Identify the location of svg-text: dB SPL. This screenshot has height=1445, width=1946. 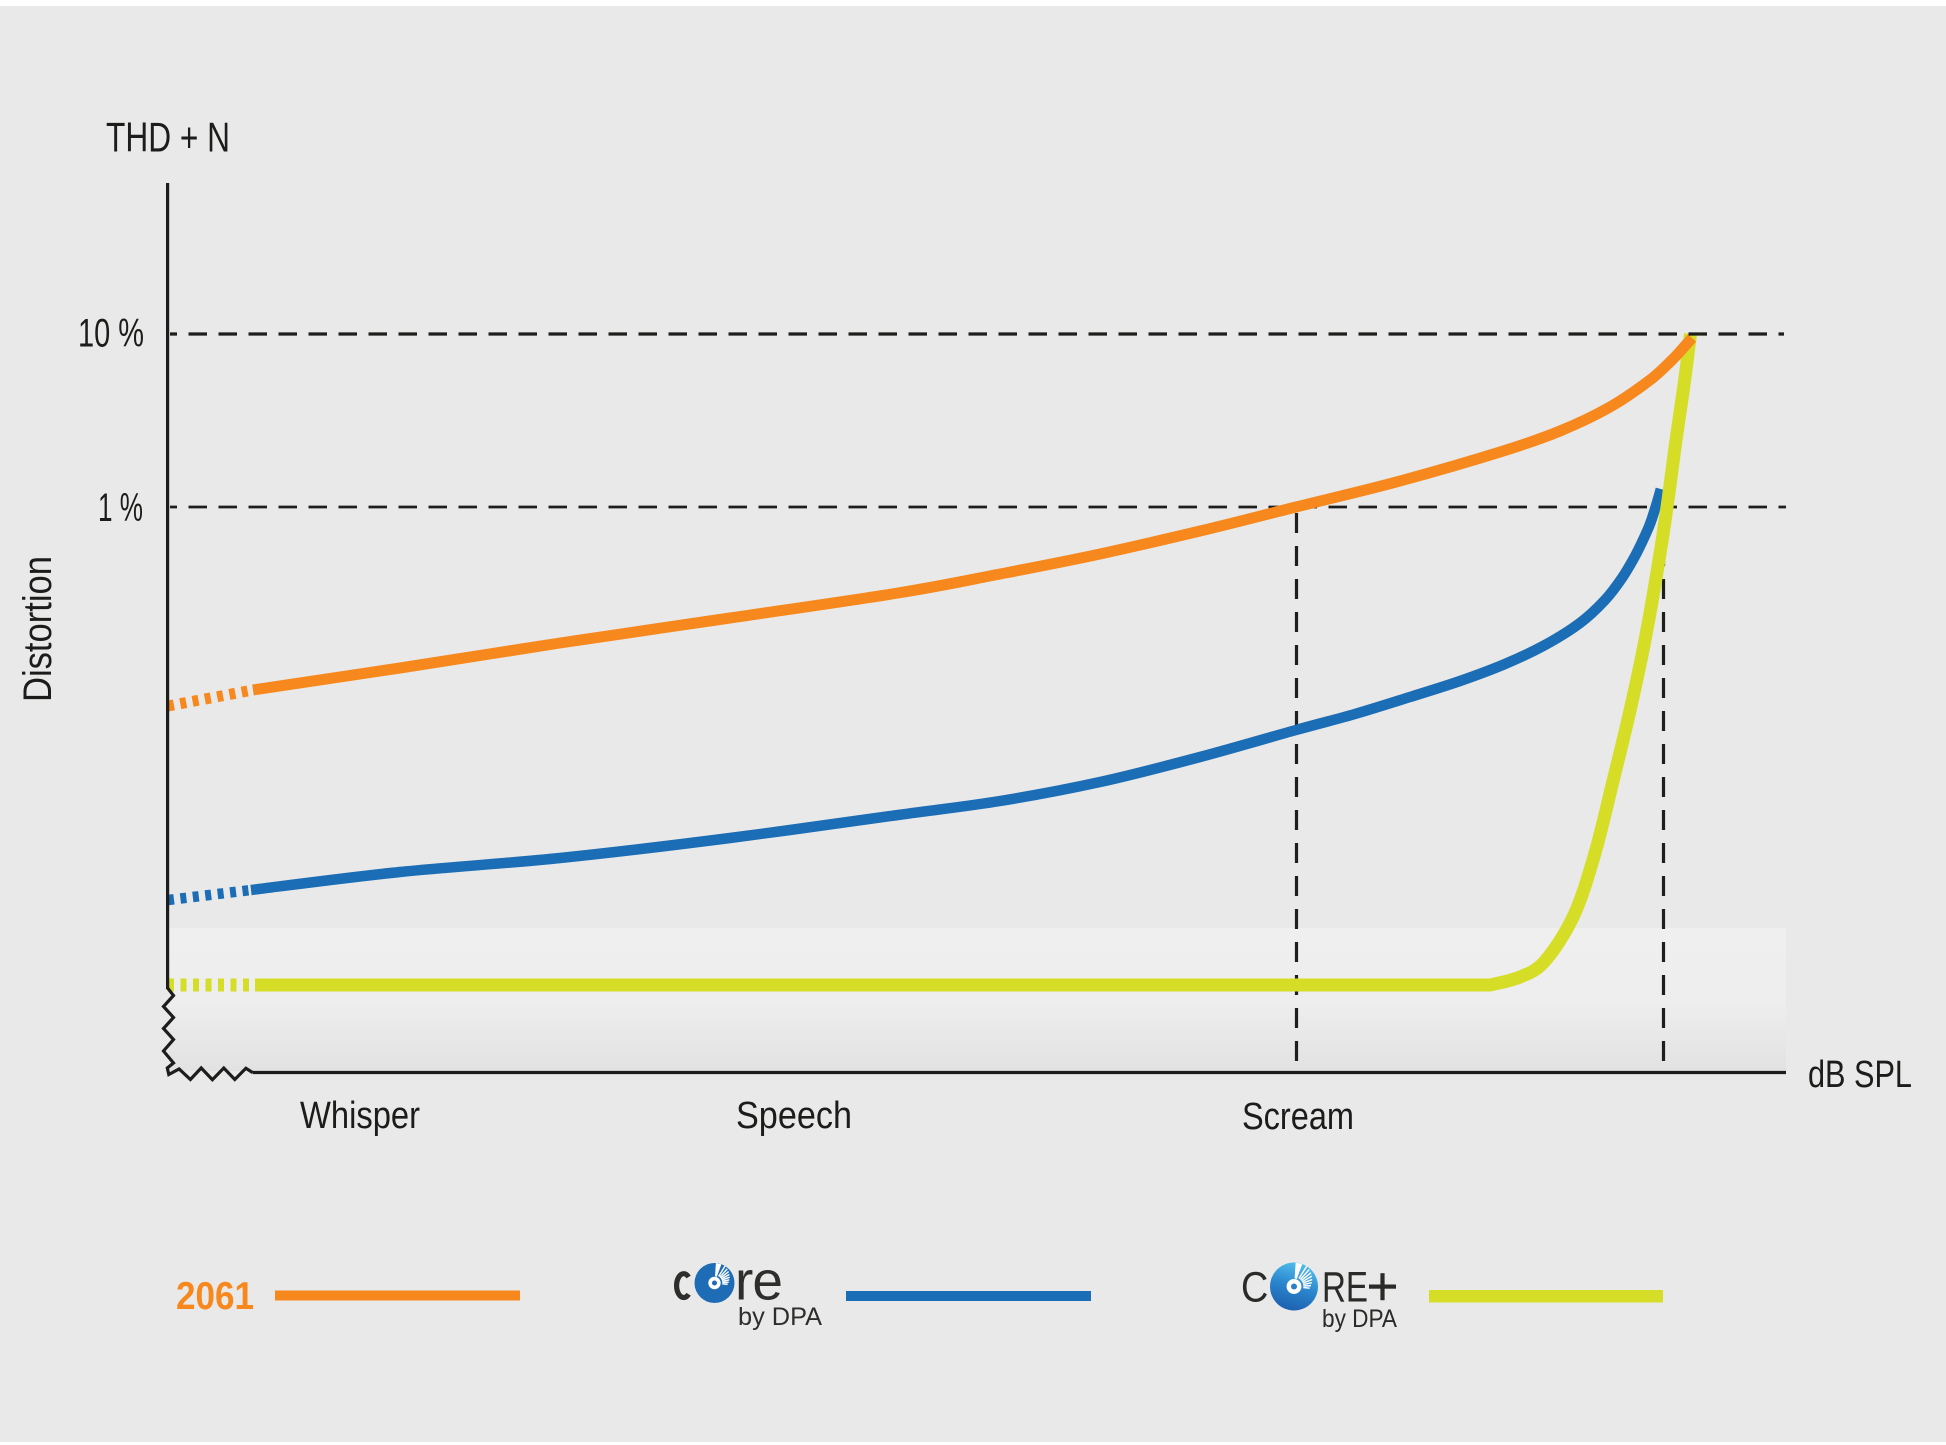
(1860, 1075).